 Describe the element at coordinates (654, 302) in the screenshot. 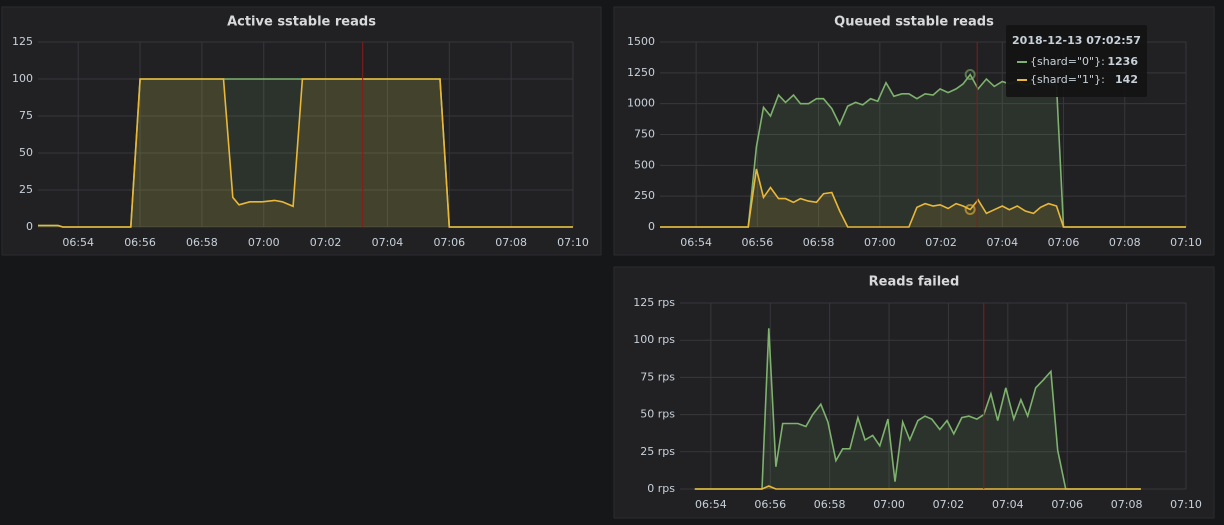

I see `y-tick-label: 125 rps` at that location.